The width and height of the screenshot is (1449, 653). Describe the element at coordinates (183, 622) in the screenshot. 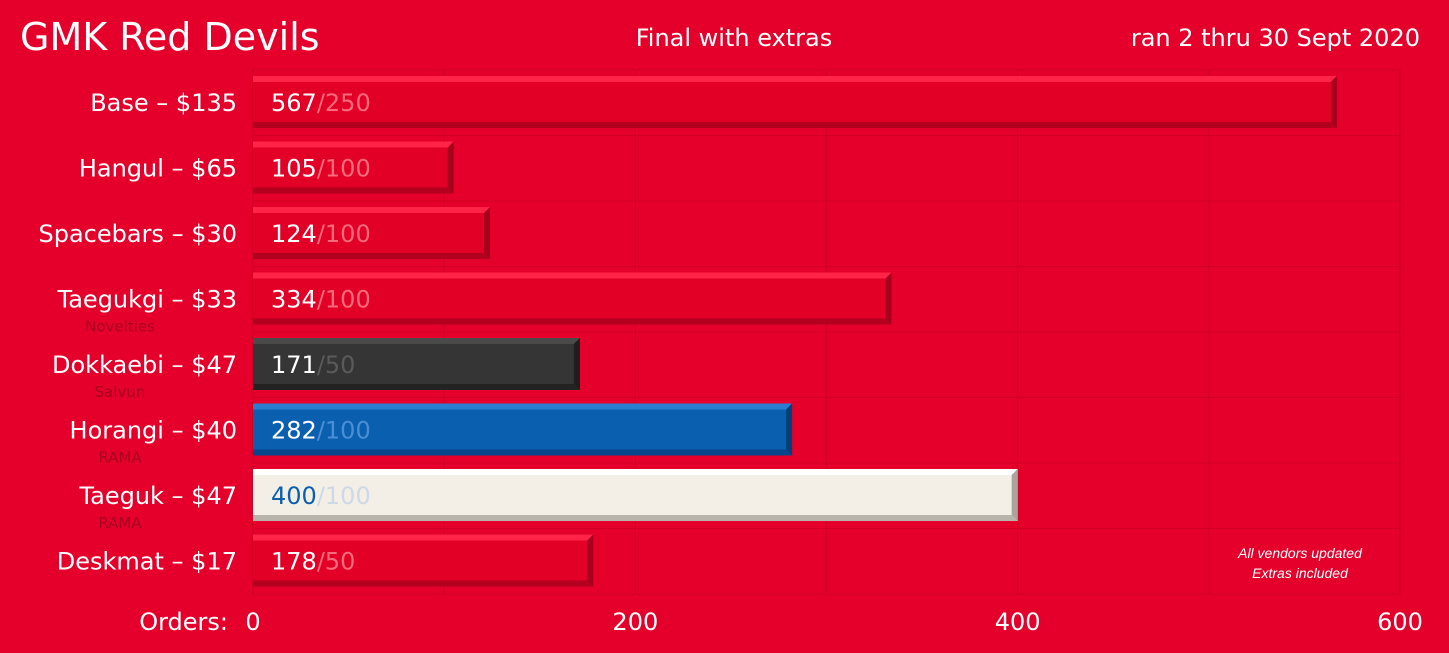

I see `axis-label: Orders:` at that location.